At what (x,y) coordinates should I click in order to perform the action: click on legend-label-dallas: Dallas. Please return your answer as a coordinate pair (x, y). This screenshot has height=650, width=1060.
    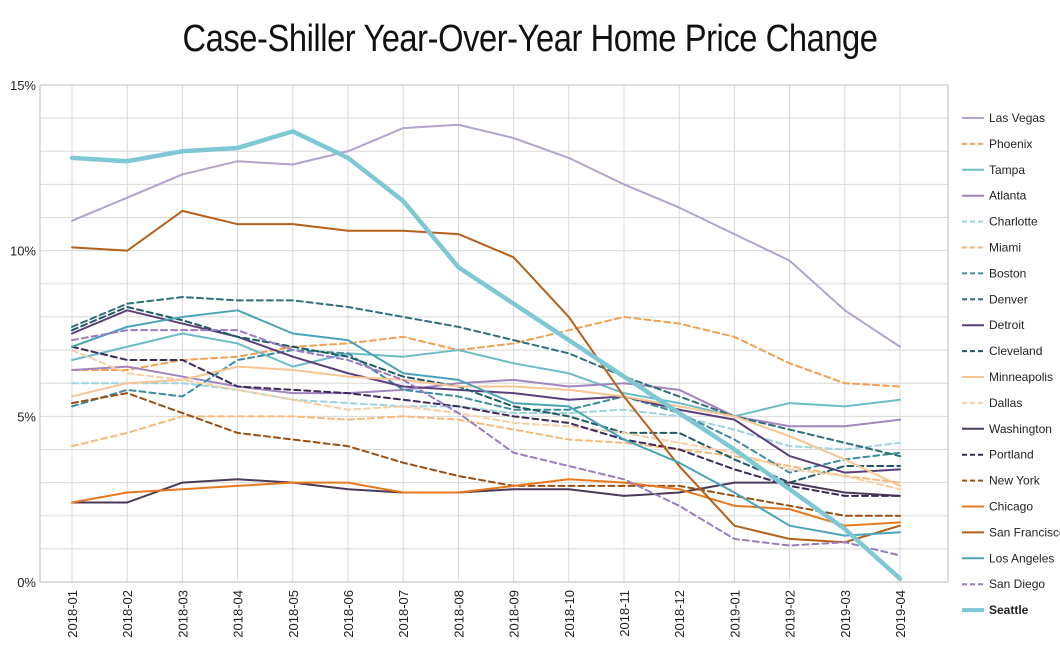
    Looking at the image, I should click on (1005, 403).